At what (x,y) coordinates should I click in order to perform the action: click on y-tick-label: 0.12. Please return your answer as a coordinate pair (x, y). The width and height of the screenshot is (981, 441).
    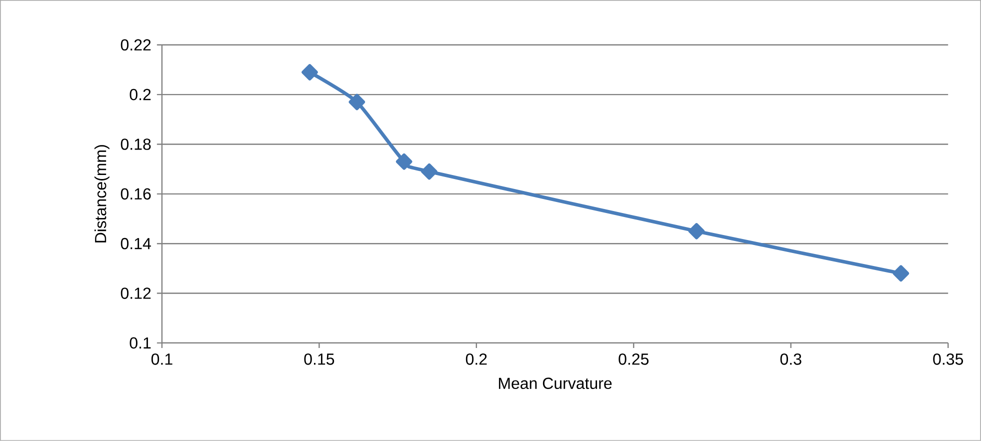
    Looking at the image, I should click on (135, 294).